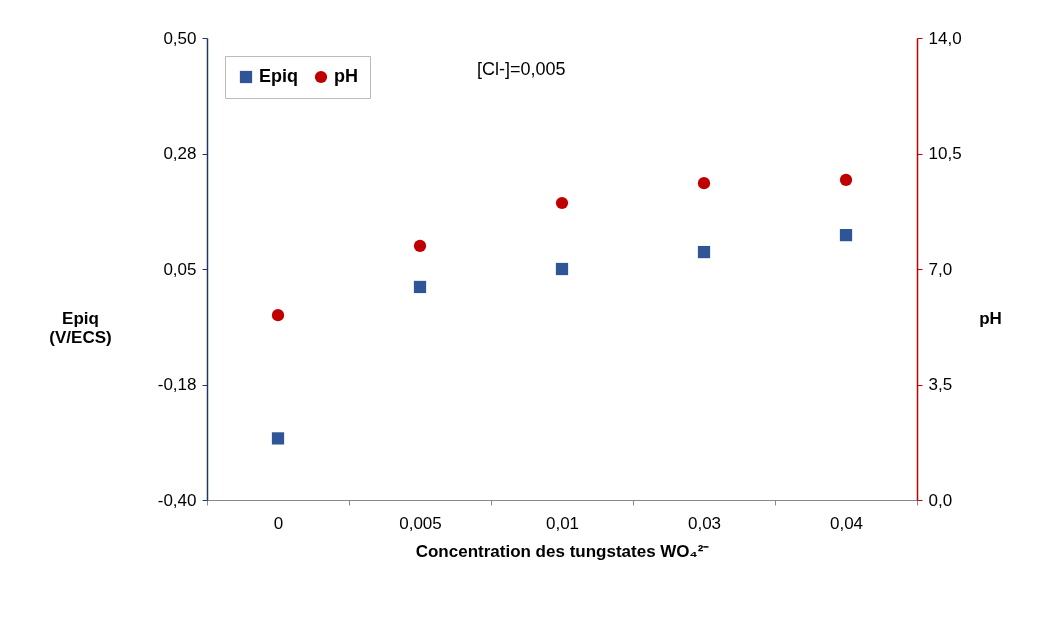 This screenshot has height=635, width=1038. Describe the element at coordinates (940, 500) in the screenshot. I see `y2-tick-label: 0,0` at that location.